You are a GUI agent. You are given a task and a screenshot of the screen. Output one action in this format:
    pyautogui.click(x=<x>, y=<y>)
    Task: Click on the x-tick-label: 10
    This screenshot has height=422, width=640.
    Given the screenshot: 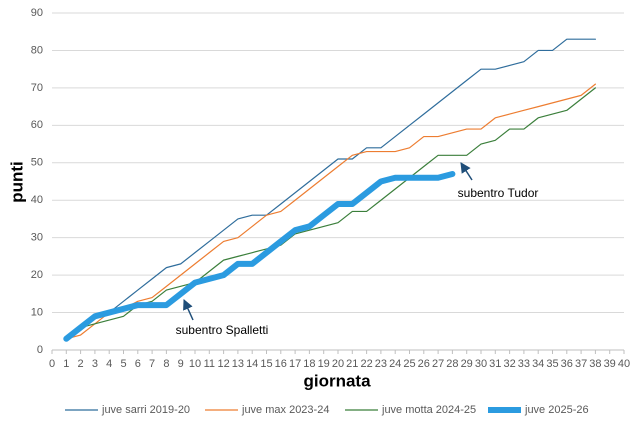 What is the action you would take?
    pyautogui.click(x=195, y=364)
    